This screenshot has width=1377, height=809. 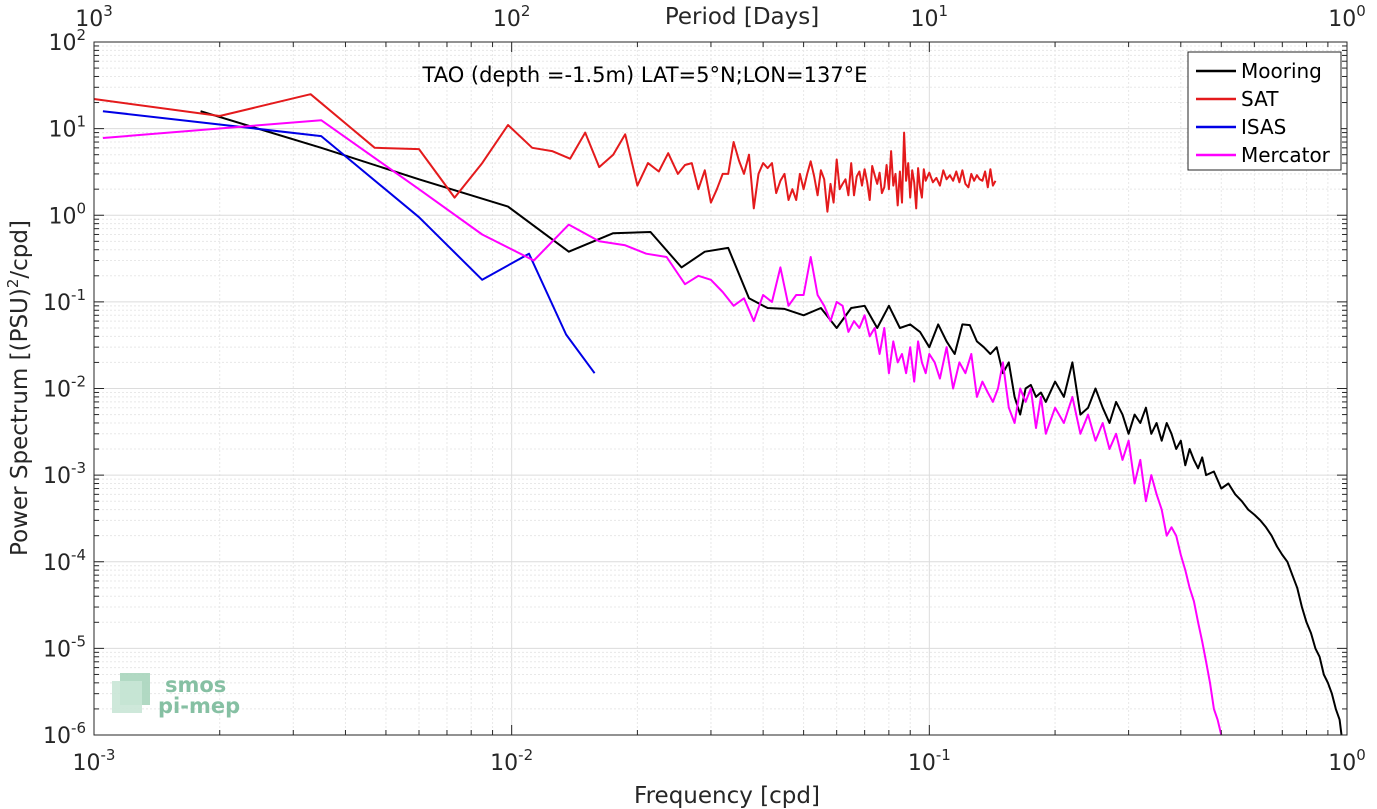 What do you see at coordinates (1286, 155) in the screenshot?
I see `legend-label-mercator: Mercator` at bounding box center [1286, 155].